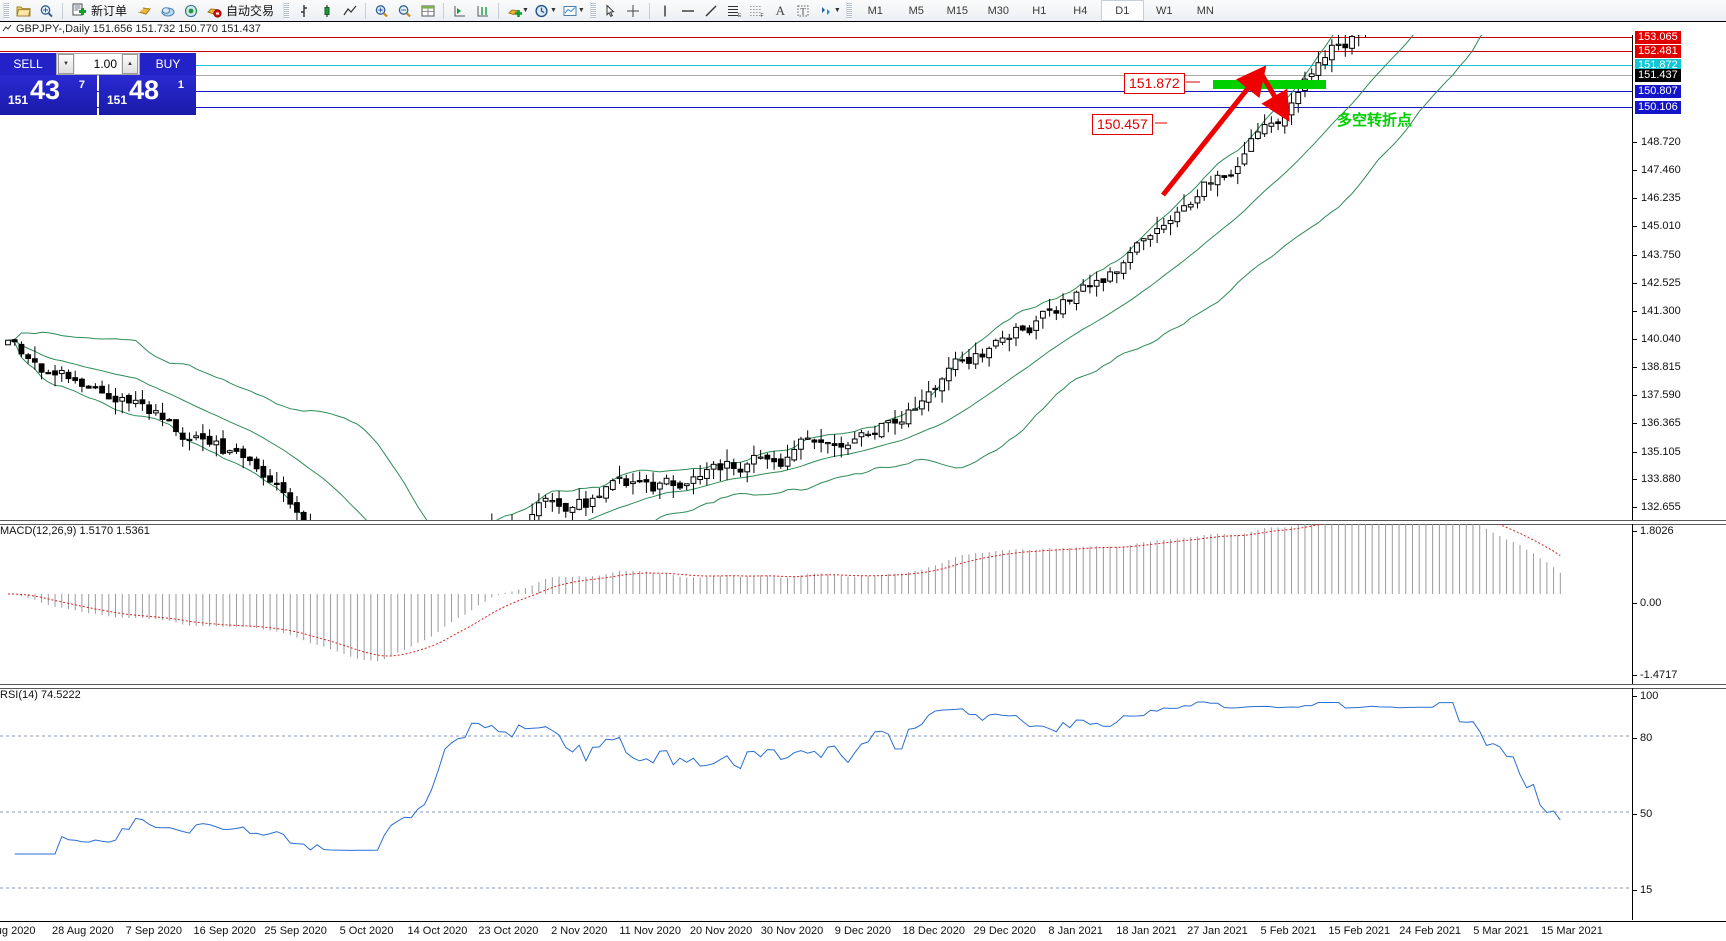 This screenshot has height=941, width=1726. Describe the element at coordinates (1375, 120) in the screenshot. I see `chinese-note-label: 多空转折点` at that location.